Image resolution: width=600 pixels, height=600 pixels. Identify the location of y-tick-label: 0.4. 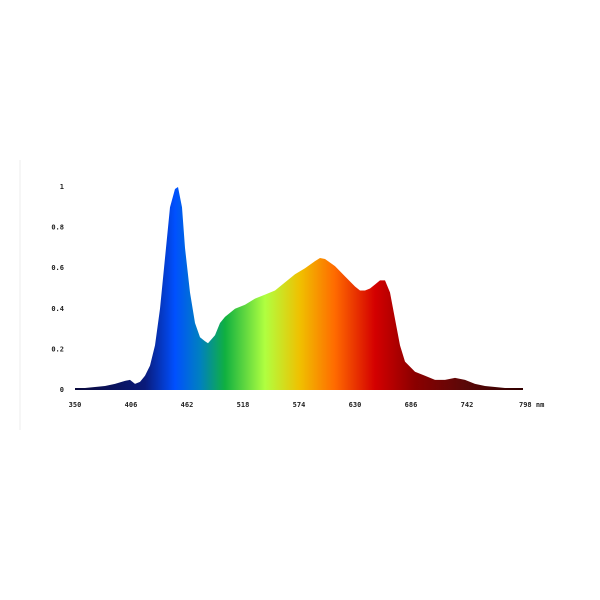
(57, 309).